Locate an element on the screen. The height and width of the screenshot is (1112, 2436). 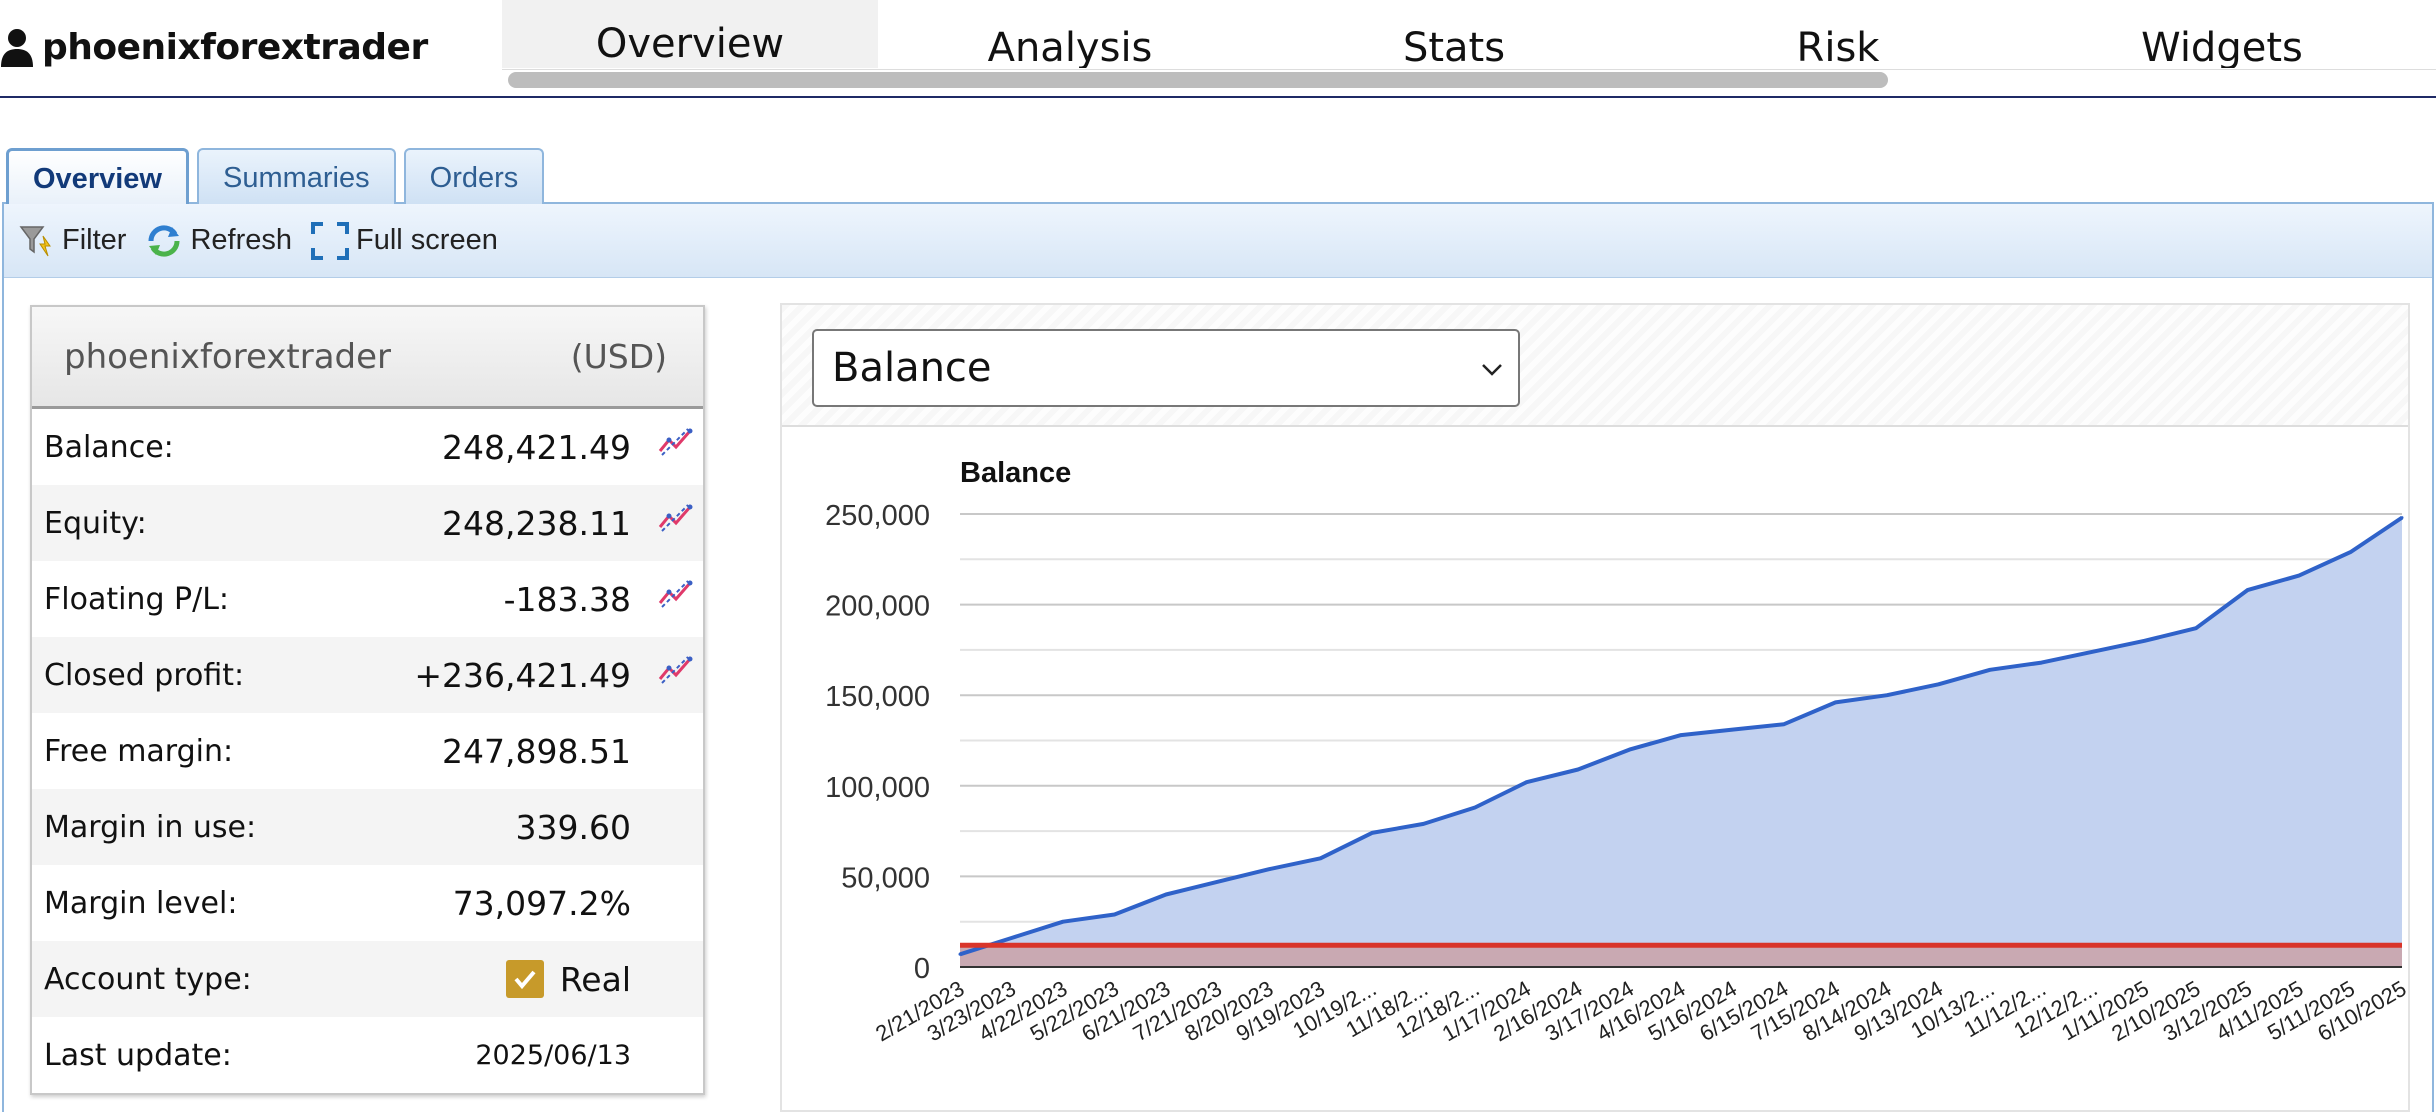
account-row: Margin in use: 339.60 is located at coordinates (367, 827).